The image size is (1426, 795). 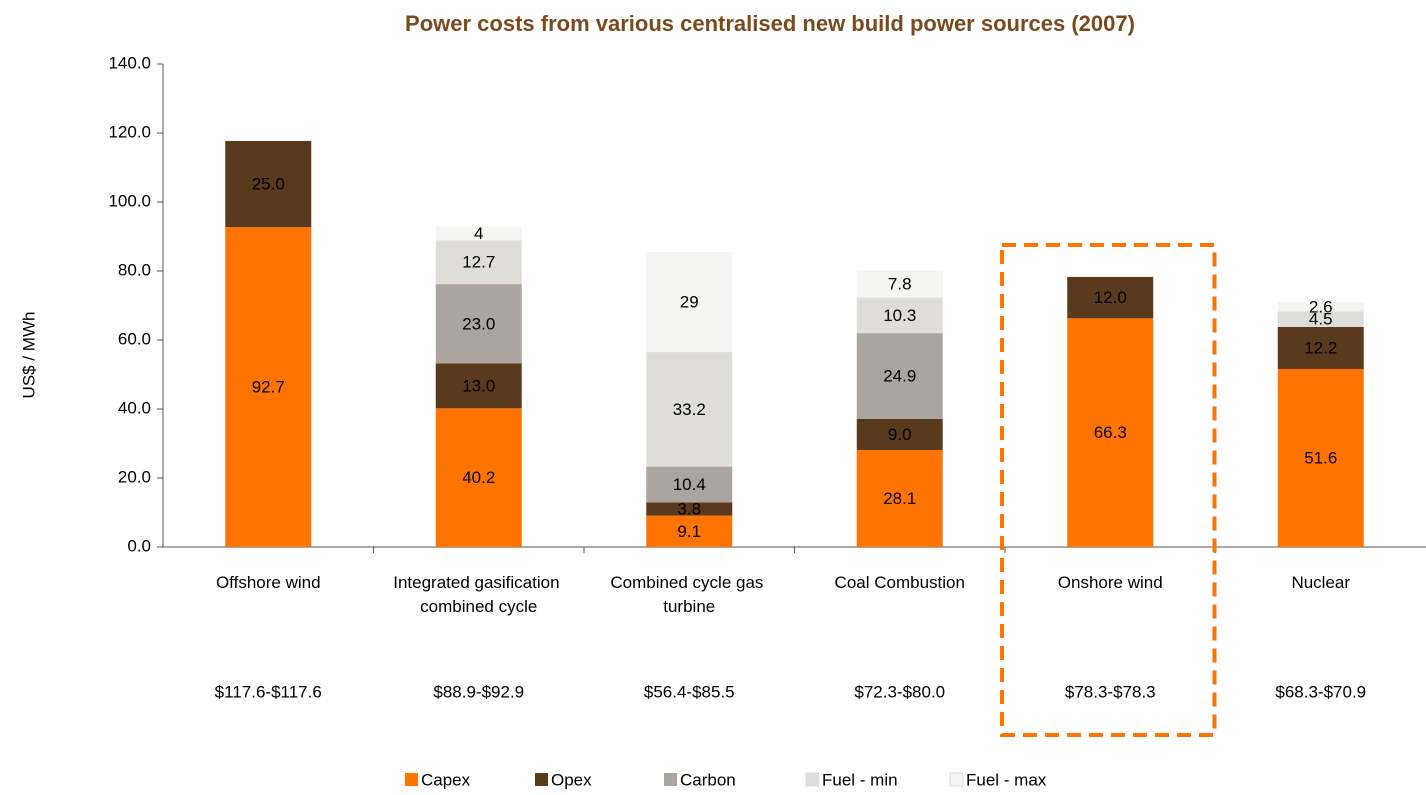 I want to click on legend-label: Fuel - min, so click(x=860, y=779).